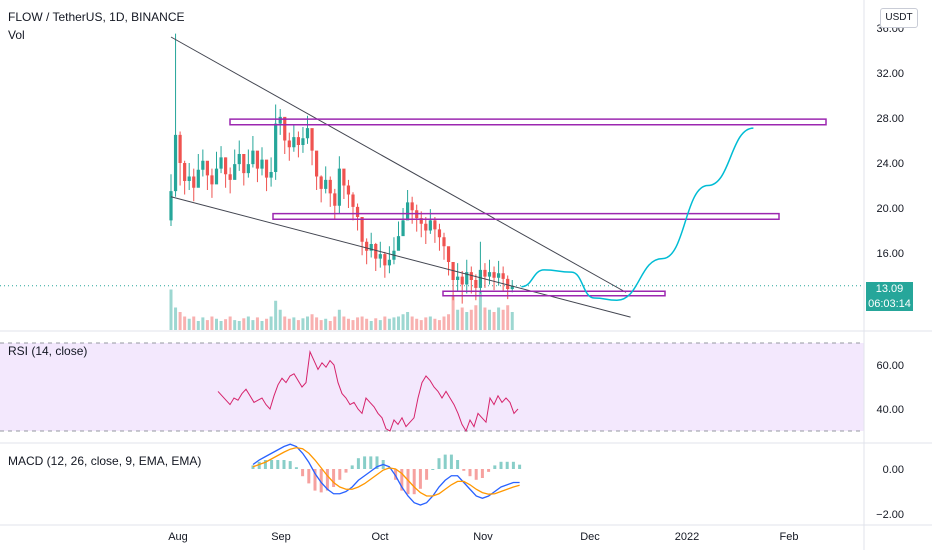  Describe the element at coordinates (890, 119) in the screenshot. I see `price-tick-label: 28.00` at that location.